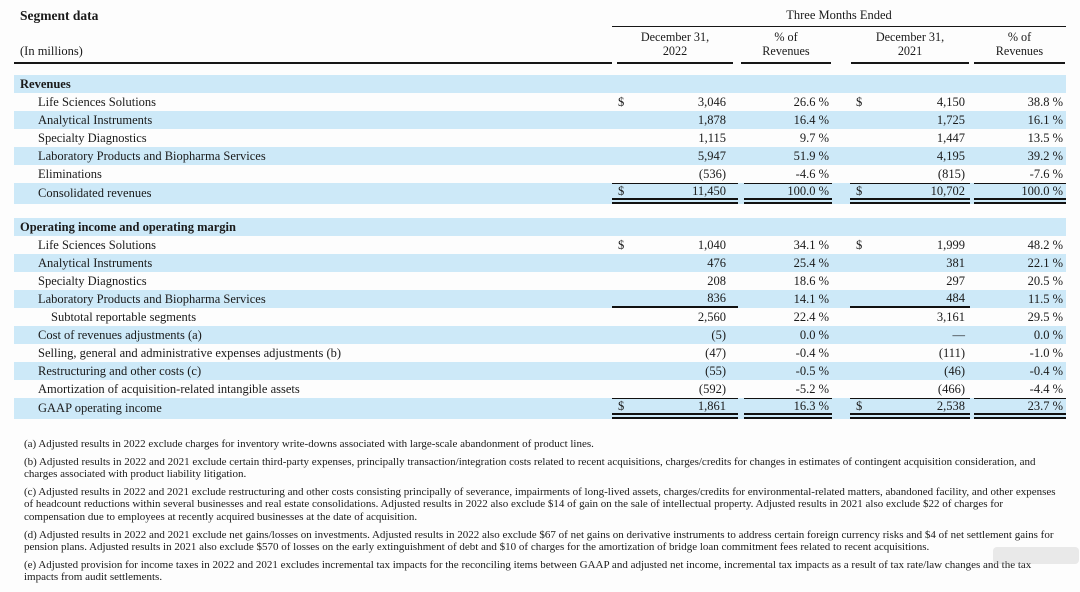 The height and width of the screenshot is (592, 1080). What do you see at coordinates (1045, 280) in the screenshot?
I see `pct-2021: 20.5 %` at bounding box center [1045, 280].